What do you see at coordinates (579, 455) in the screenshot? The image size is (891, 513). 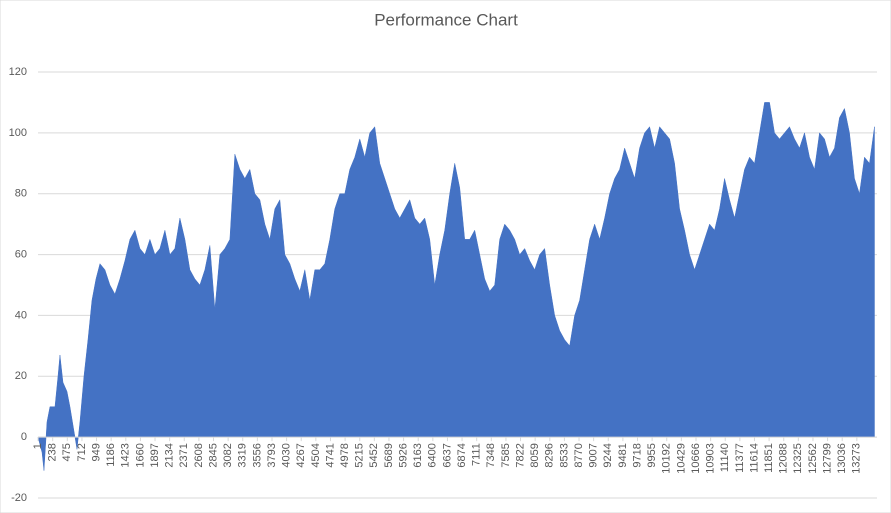 I see `x-tick-label: 8770` at bounding box center [579, 455].